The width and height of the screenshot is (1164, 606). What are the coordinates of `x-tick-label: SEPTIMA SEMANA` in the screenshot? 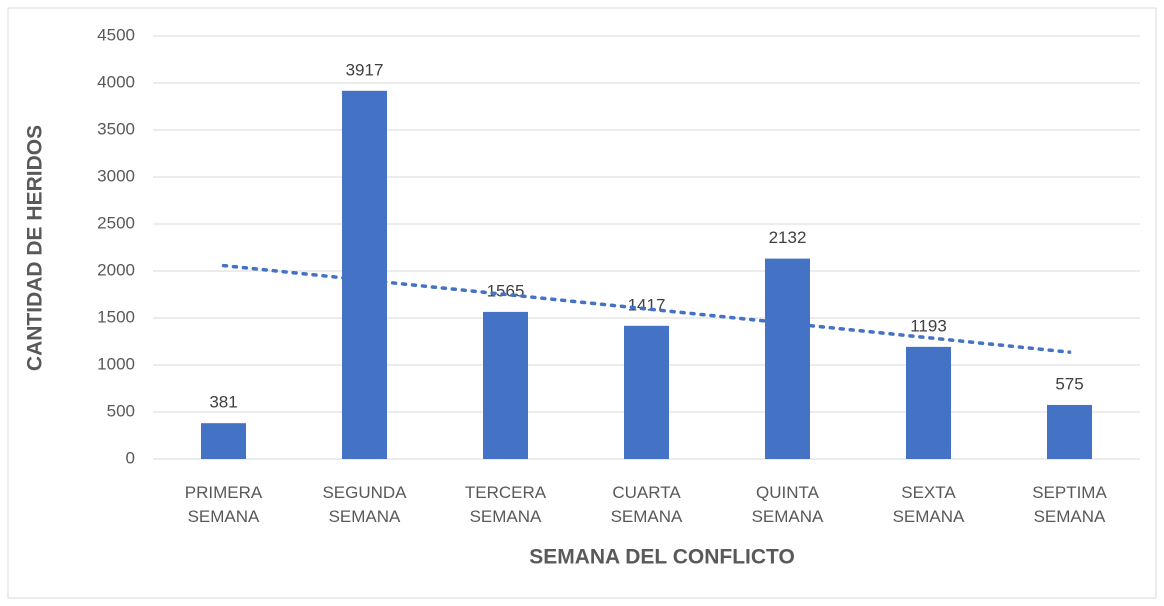 It's located at (1069, 504).